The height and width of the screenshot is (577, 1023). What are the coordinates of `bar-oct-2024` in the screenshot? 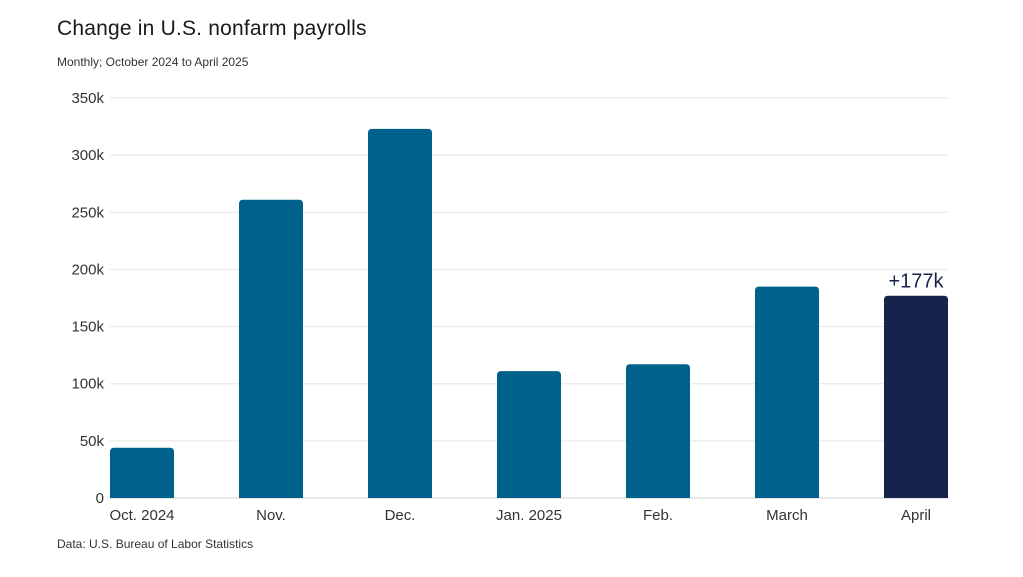 It's located at (142, 472).